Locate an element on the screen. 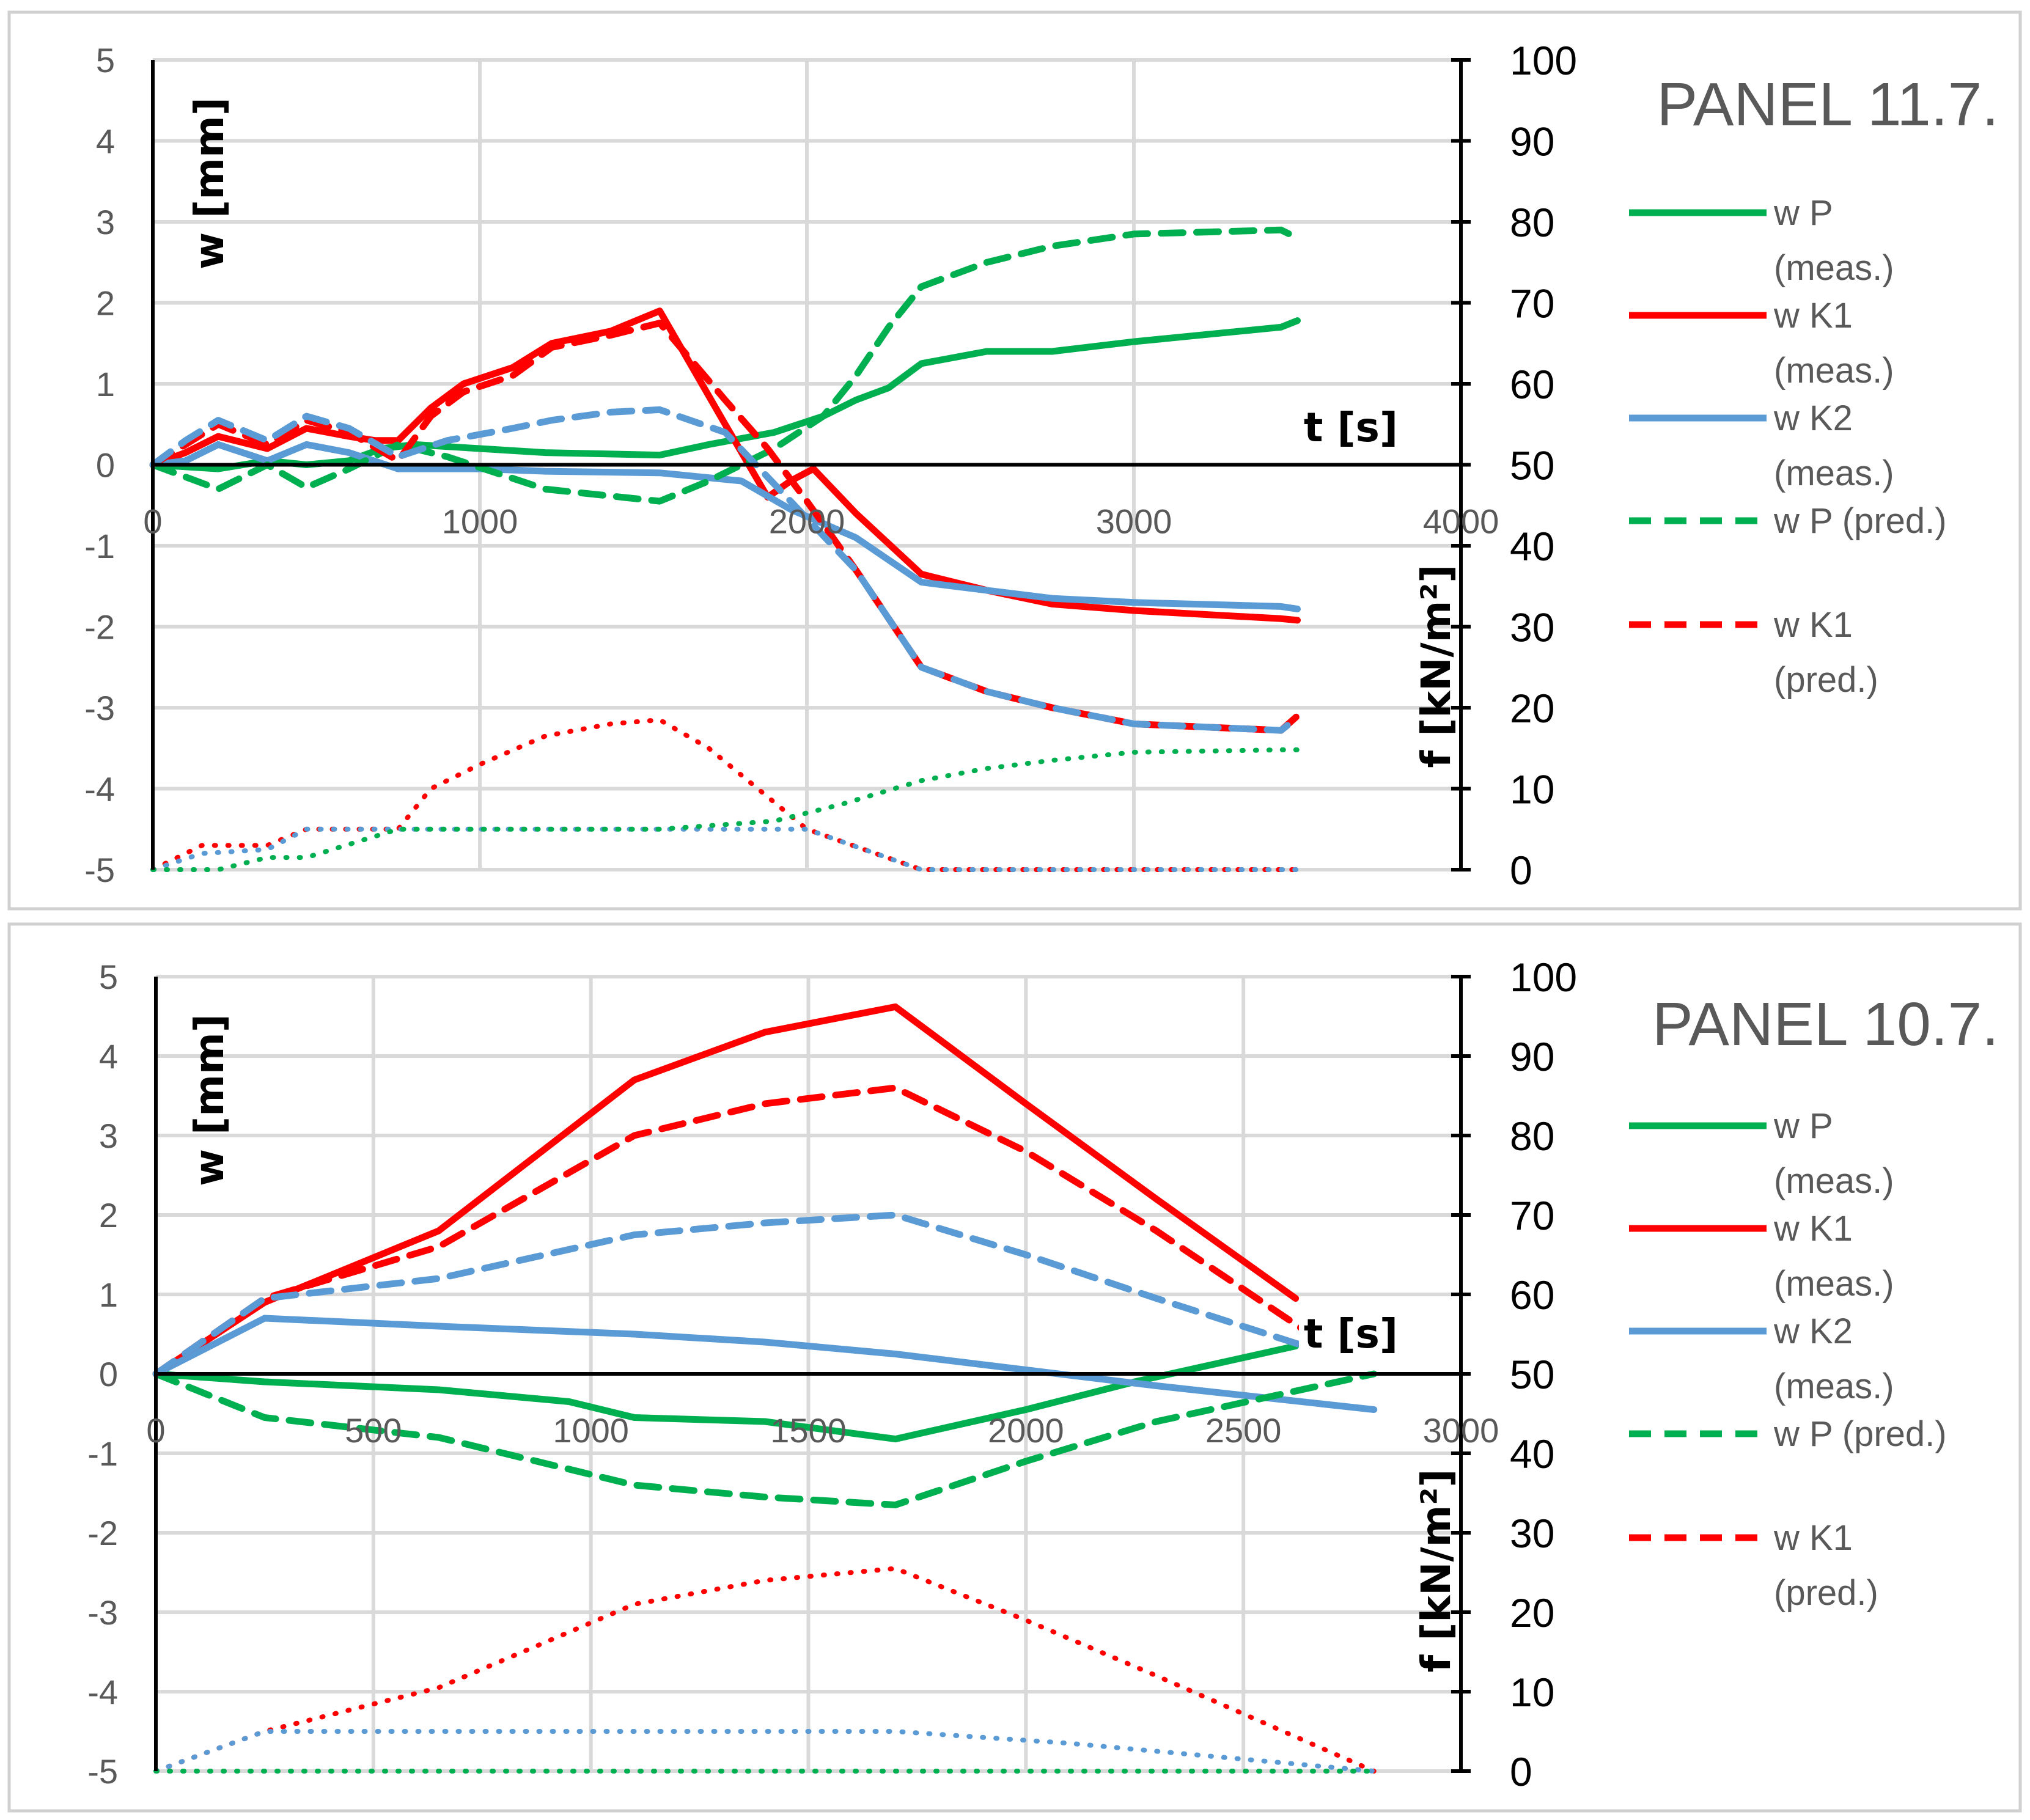  panel-10-7-legend-label-wP_pred: w P (pred.) is located at coordinates (1860, 1434).